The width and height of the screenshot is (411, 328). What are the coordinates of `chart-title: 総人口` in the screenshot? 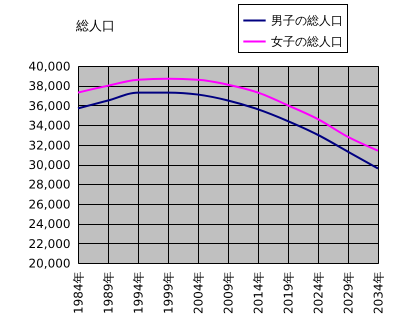 It's located at (95, 26).